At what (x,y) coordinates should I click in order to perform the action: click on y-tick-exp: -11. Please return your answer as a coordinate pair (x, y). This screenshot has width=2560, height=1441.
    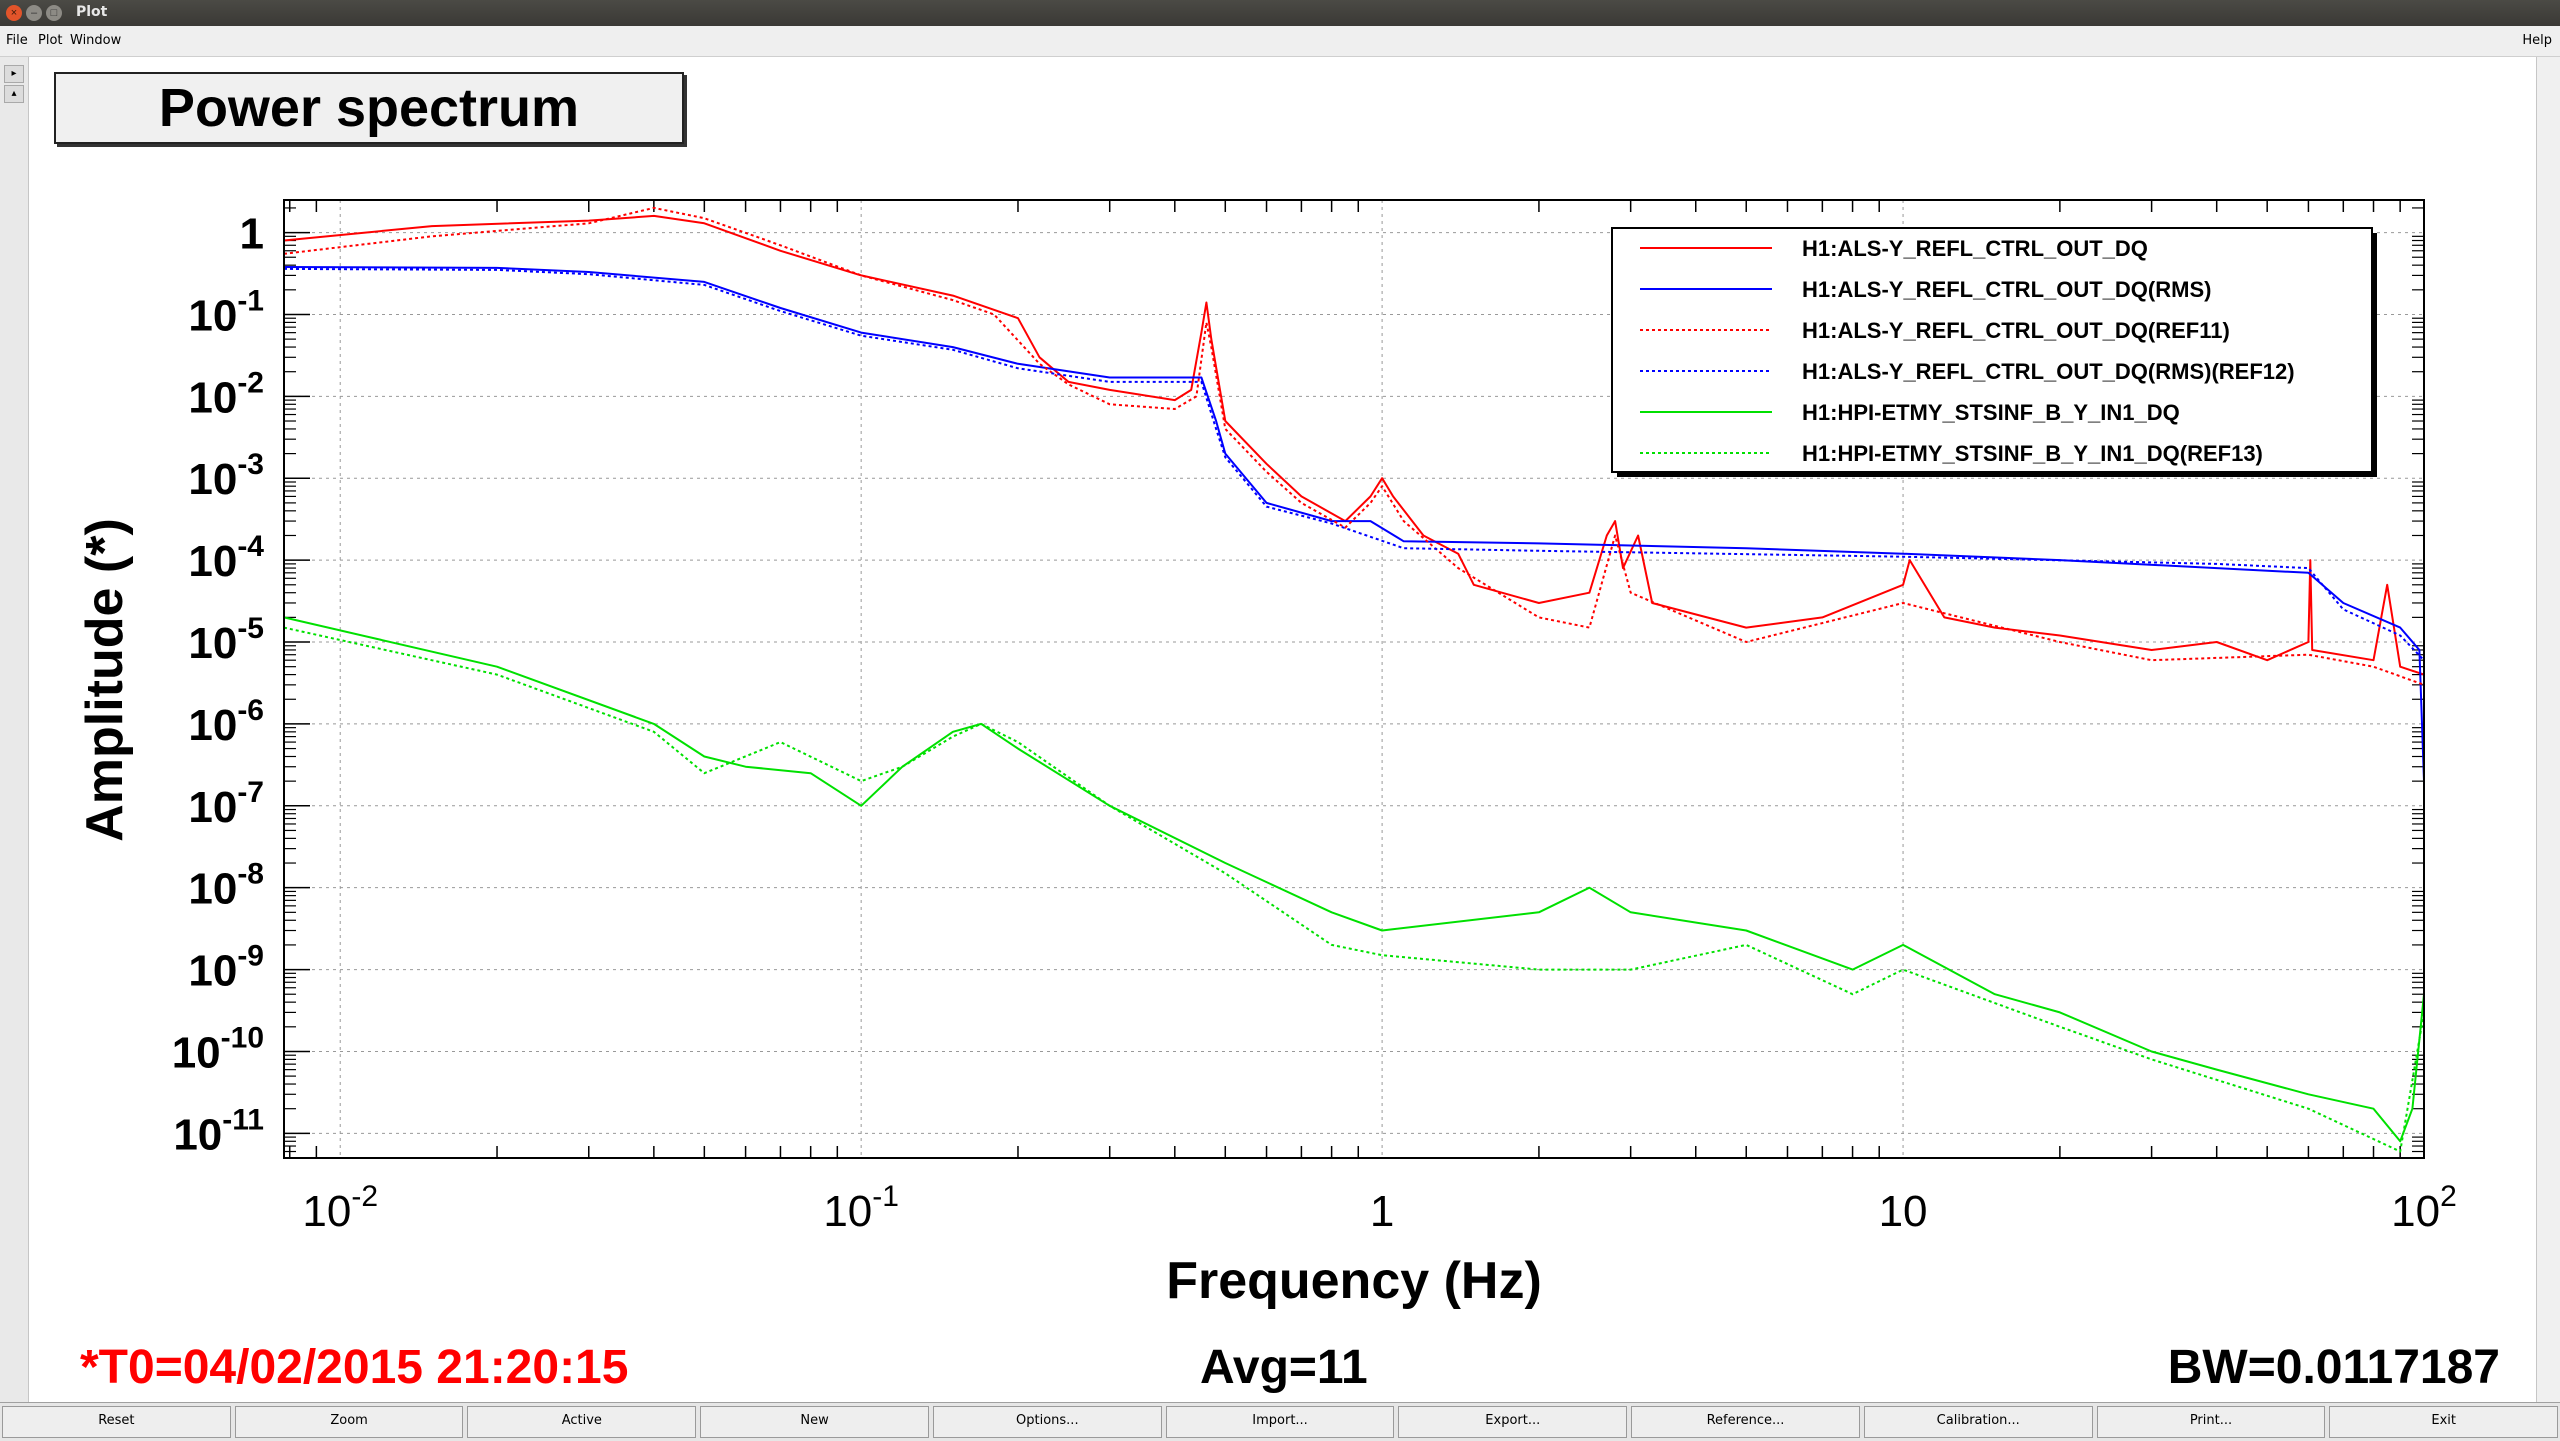
    Looking at the image, I should click on (243, 1119).